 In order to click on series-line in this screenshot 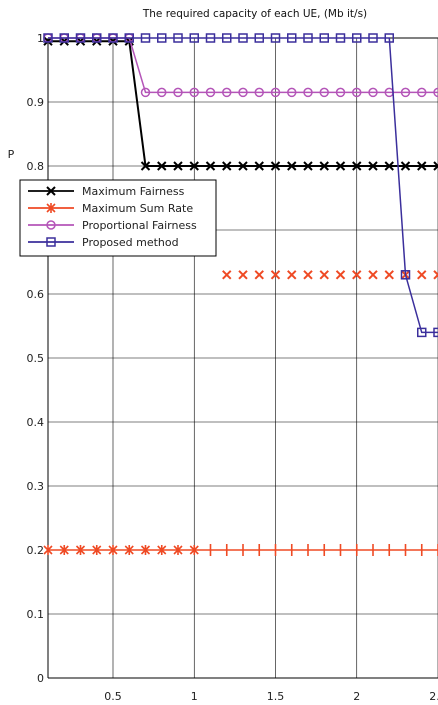, I will do `click(243, 65)`.